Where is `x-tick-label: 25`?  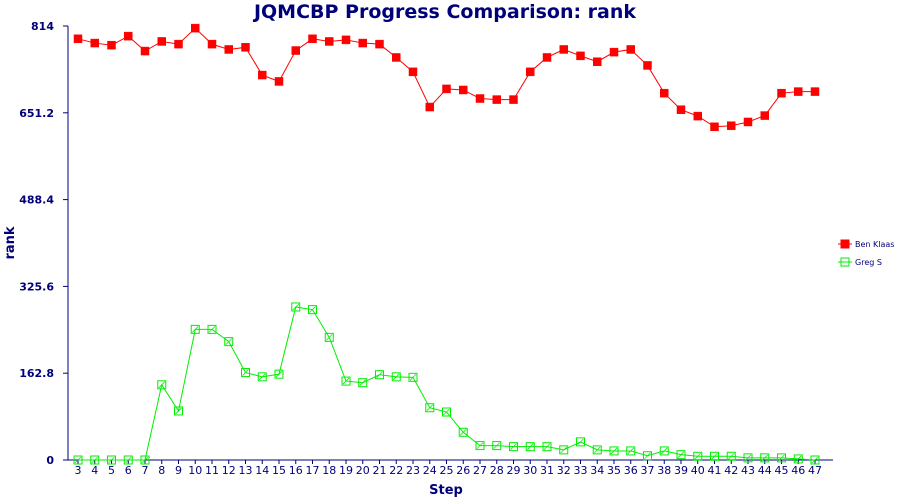
x-tick-label: 25 is located at coordinates (447, 470).